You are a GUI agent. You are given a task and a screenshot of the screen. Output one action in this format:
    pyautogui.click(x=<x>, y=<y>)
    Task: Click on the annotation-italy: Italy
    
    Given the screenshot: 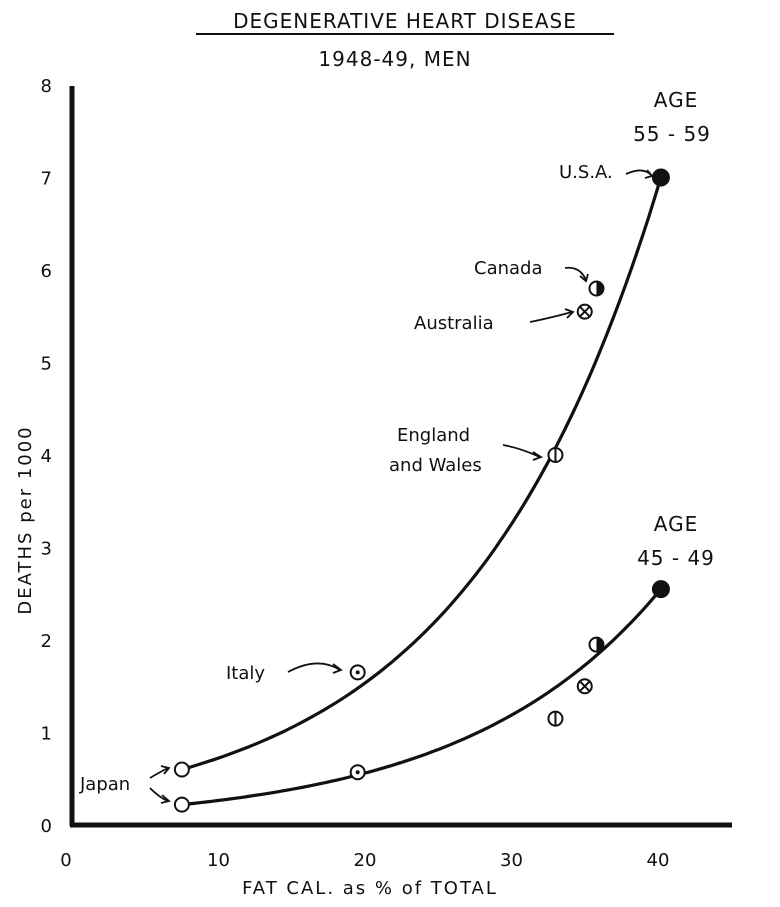 What is the action you would take?
    pyautogui.click(x=245, y=673)
    